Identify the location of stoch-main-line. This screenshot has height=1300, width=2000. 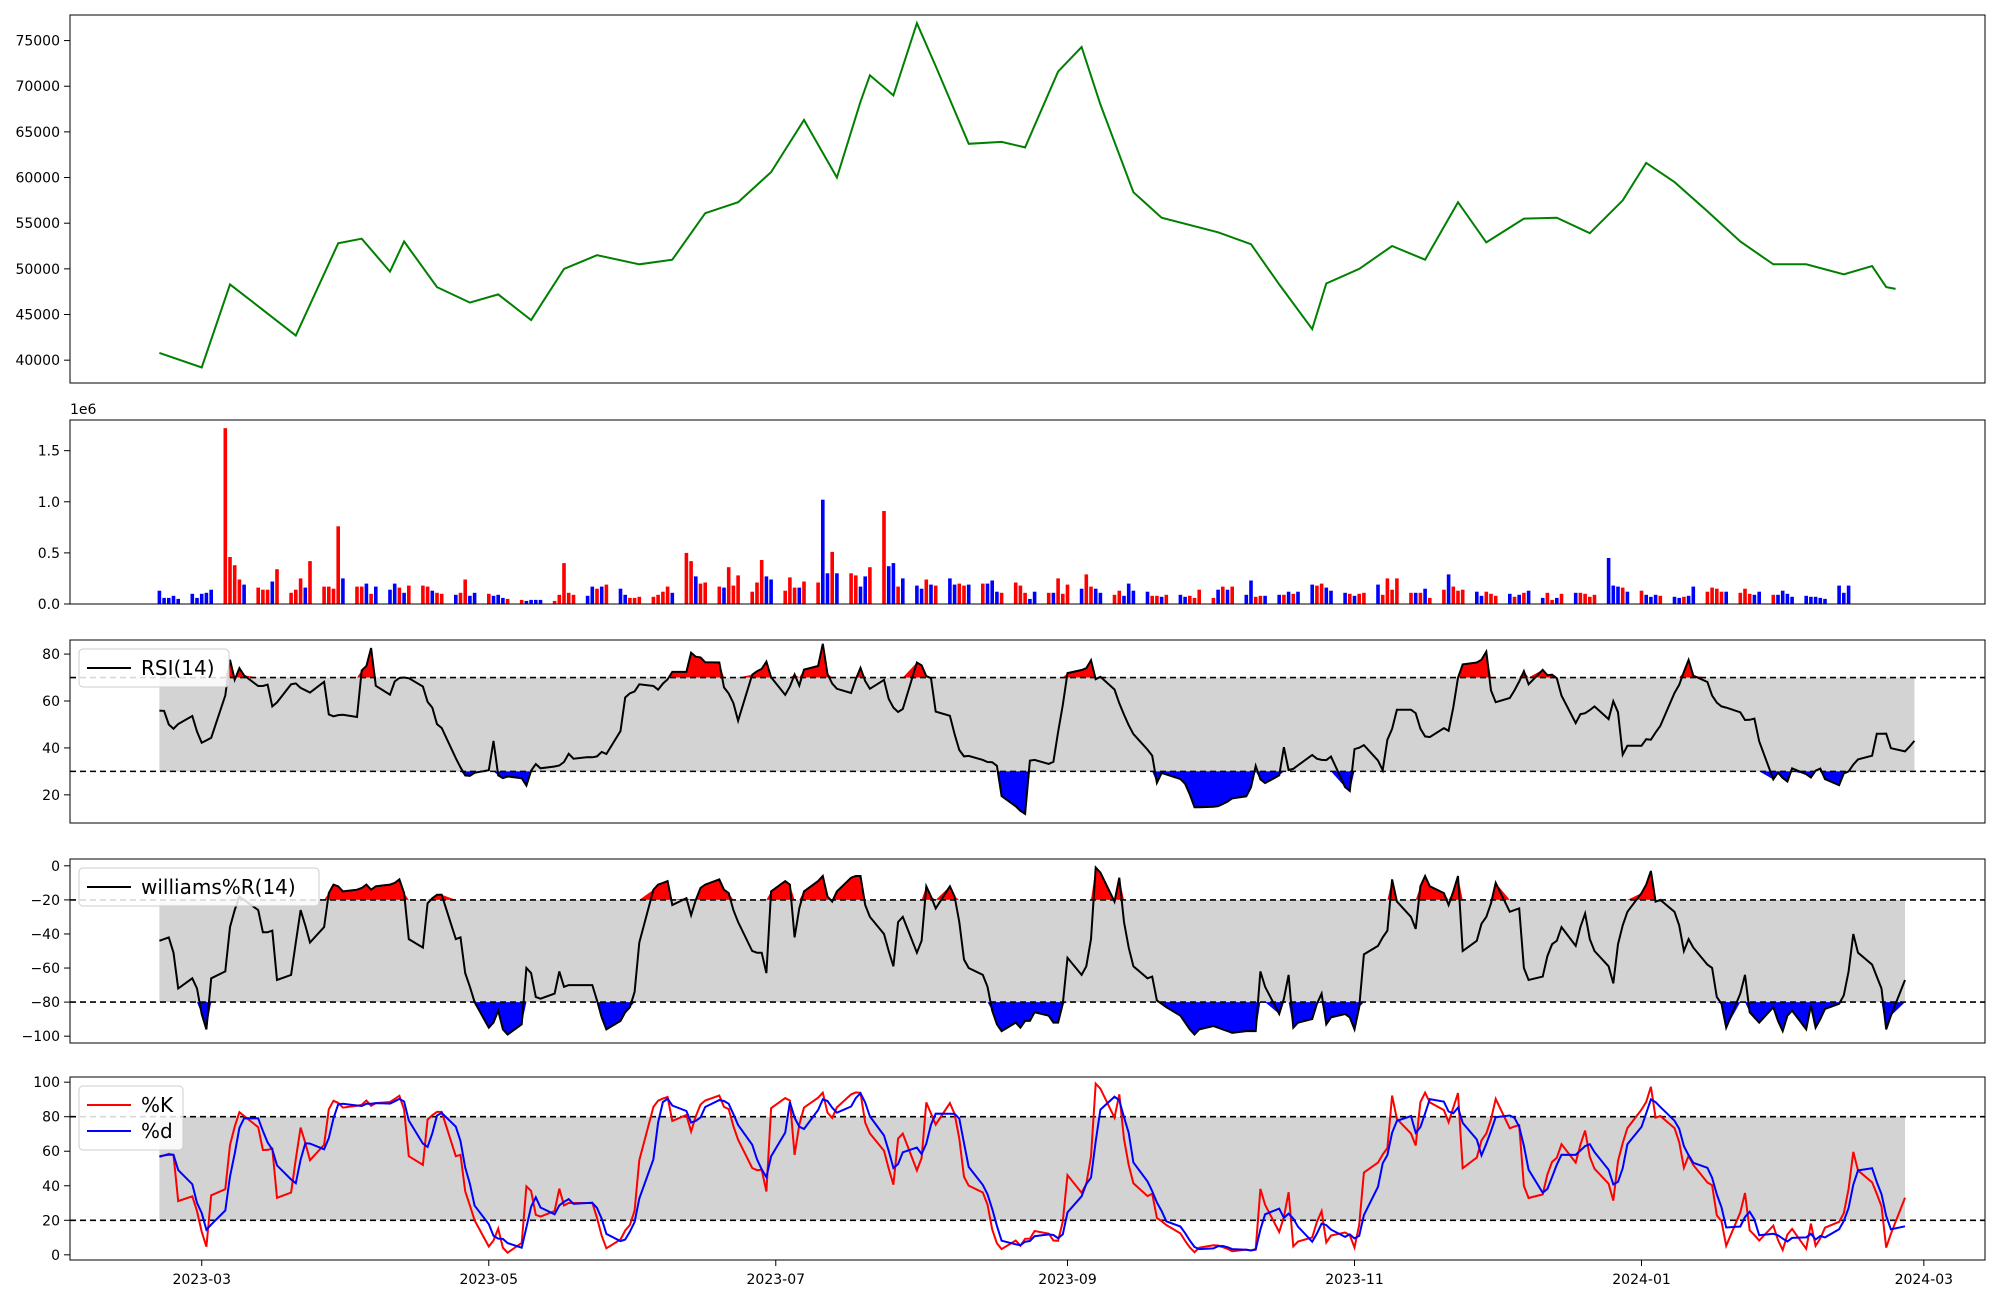
(1032, 1168).